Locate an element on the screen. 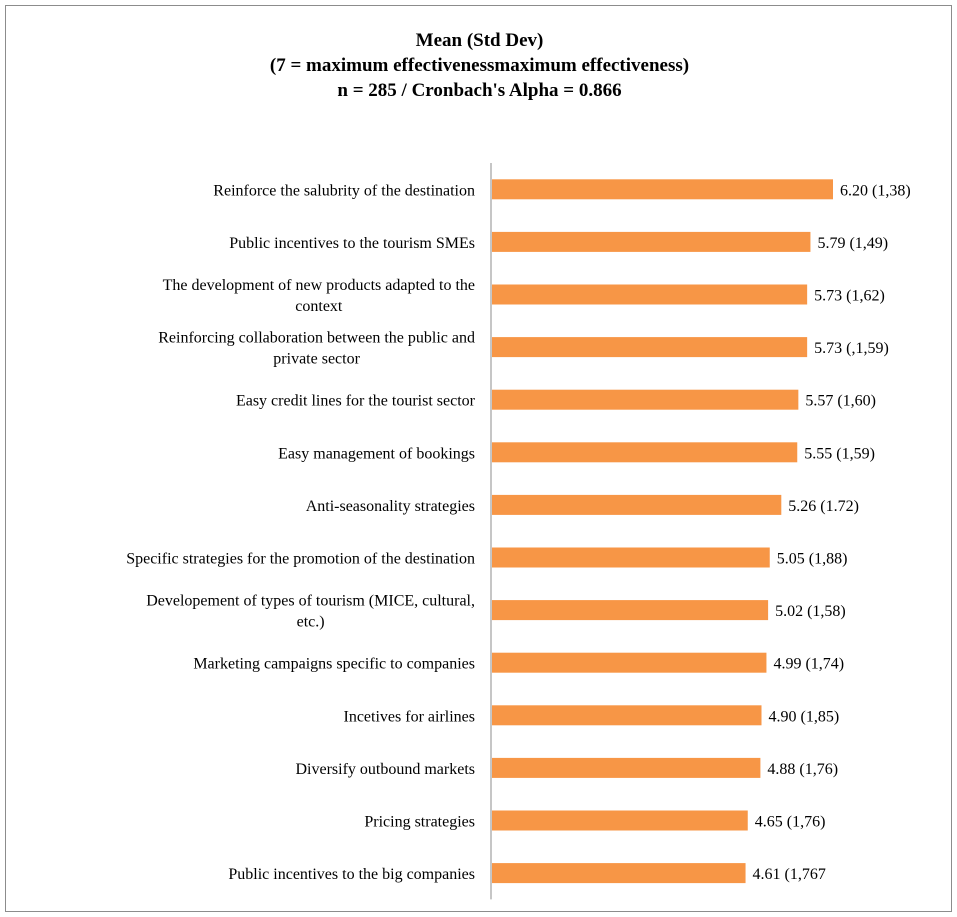 The height and width of the screenshot is (917, 957). category-label: Anti-seasonality strategies is located at coordinates (390, 506).